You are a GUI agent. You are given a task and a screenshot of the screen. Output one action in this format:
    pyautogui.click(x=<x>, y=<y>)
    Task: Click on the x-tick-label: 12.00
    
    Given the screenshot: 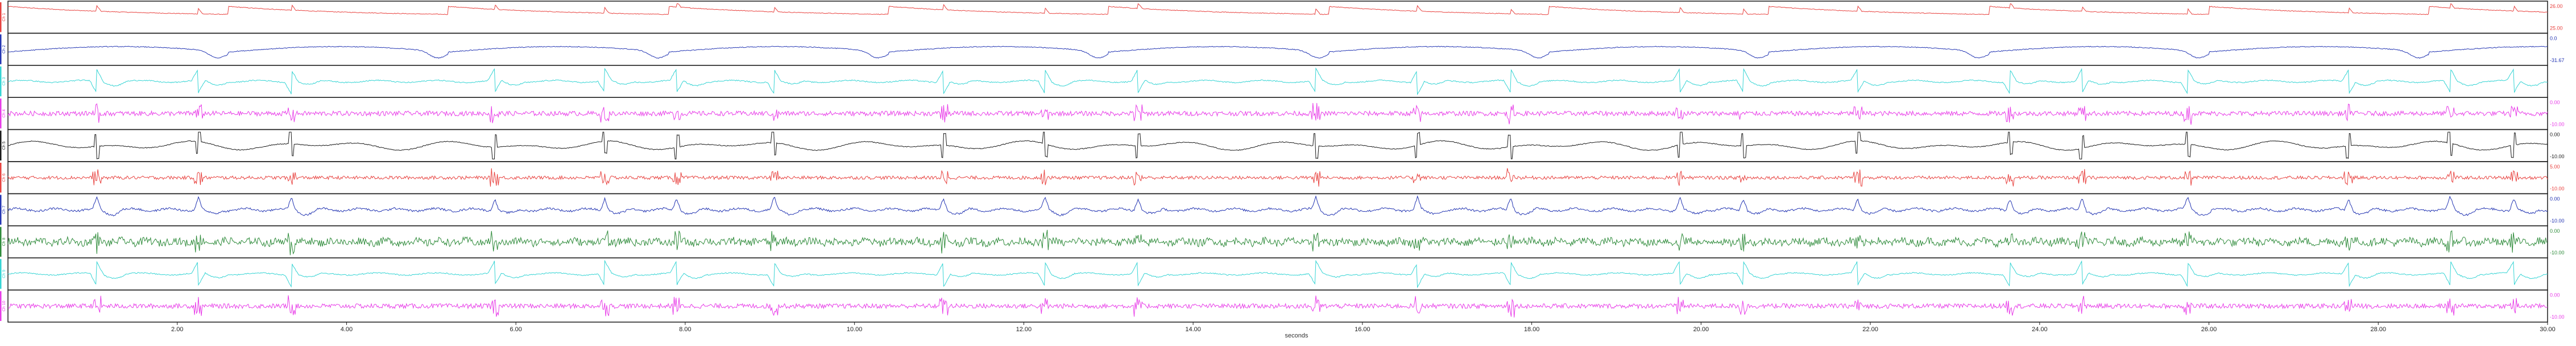 What is the action you would take?
    pyautogui.click(x=1024, y=329)
    